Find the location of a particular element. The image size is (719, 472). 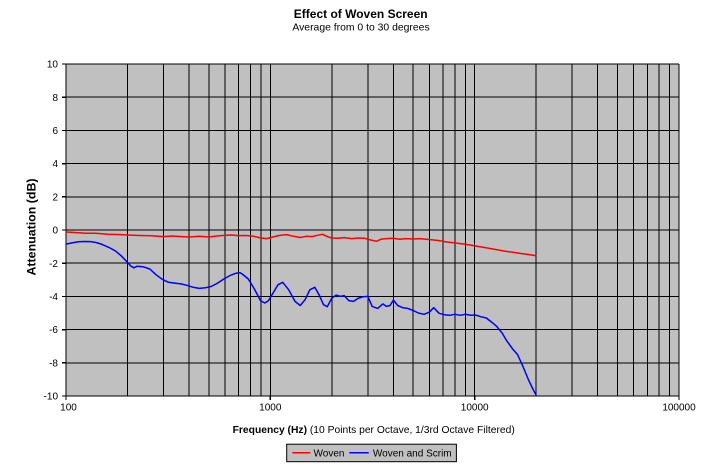

svg-text: 2 is located at coordinates (55, 197).